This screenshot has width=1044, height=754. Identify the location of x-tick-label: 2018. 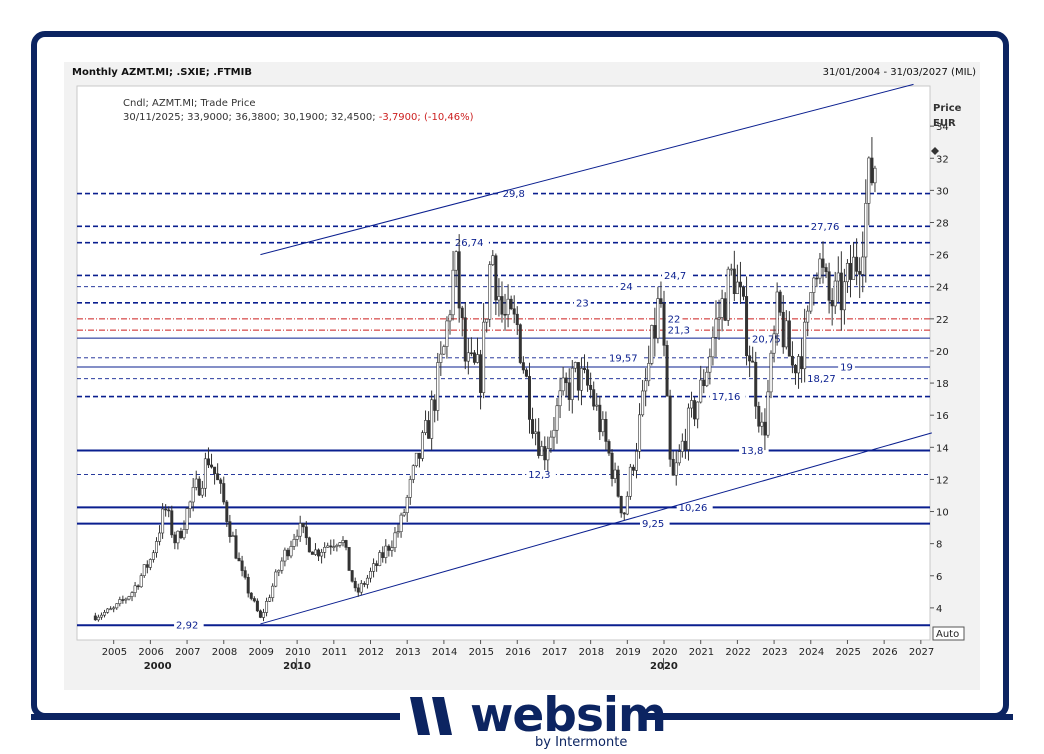
(591, 652).